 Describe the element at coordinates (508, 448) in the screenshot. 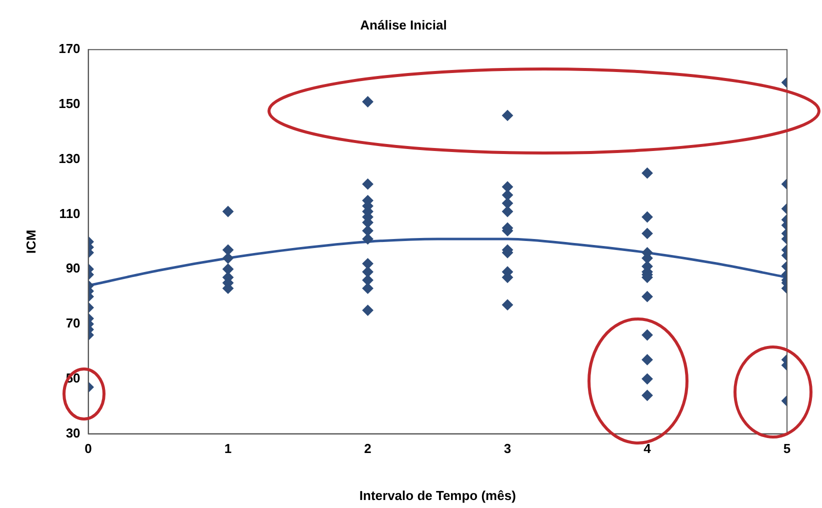

I see `x-tick-label: 3` at that location.